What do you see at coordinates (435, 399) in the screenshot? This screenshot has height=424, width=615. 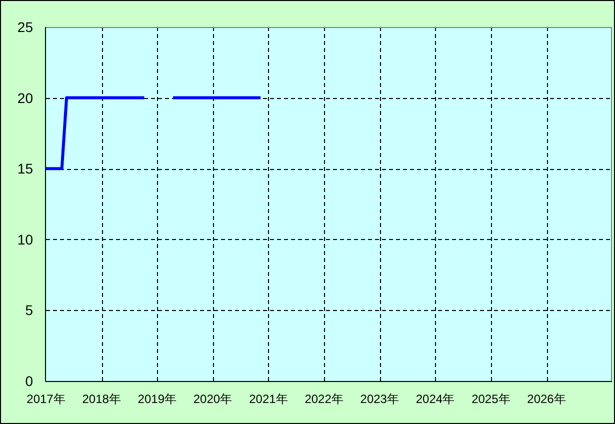 I see `x-tick-label: 2024年` at bounding box center [435, 399].